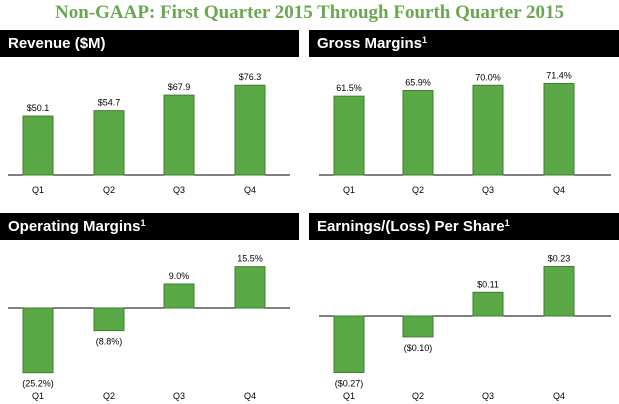  I want to click on operating-margins-bar-q4, so click(250, 287).